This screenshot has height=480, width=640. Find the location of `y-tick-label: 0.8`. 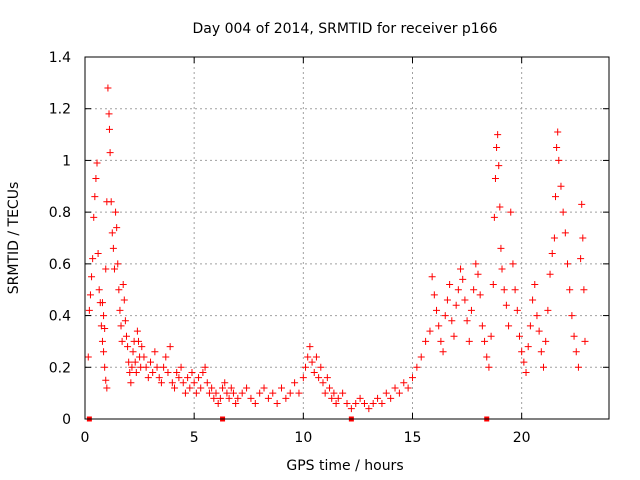

y-tick-label: 0.8 is located at coordinates (60, 213).